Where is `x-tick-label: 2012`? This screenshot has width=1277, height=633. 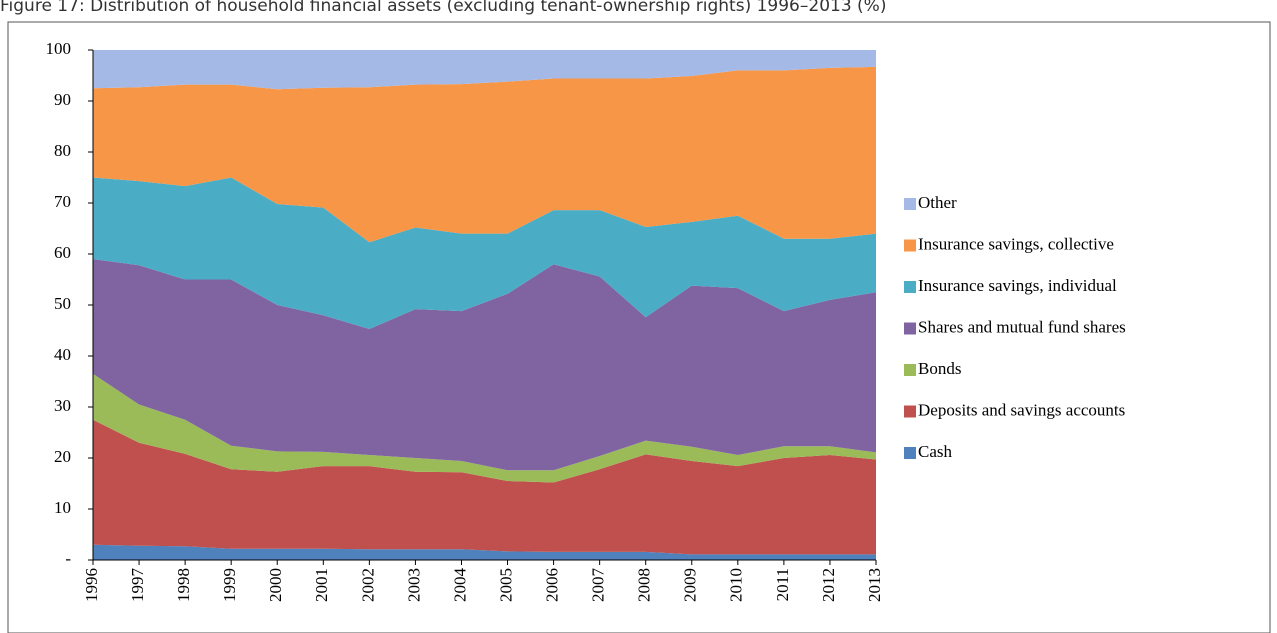
x-tick-label: 2012 is located at coordinates (828, 585).